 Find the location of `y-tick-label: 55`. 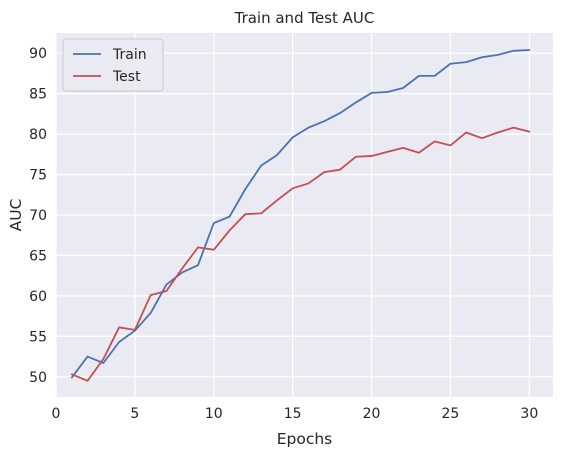

y-tick-label: 55 is located at coordinates (38, 337).